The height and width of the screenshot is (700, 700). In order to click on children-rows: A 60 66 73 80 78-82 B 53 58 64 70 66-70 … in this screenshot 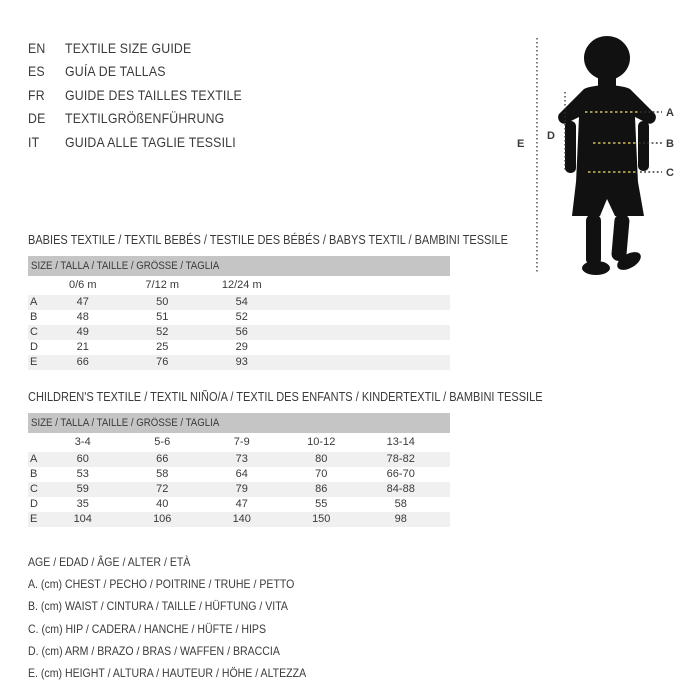, I will do `click(239, 489)`.